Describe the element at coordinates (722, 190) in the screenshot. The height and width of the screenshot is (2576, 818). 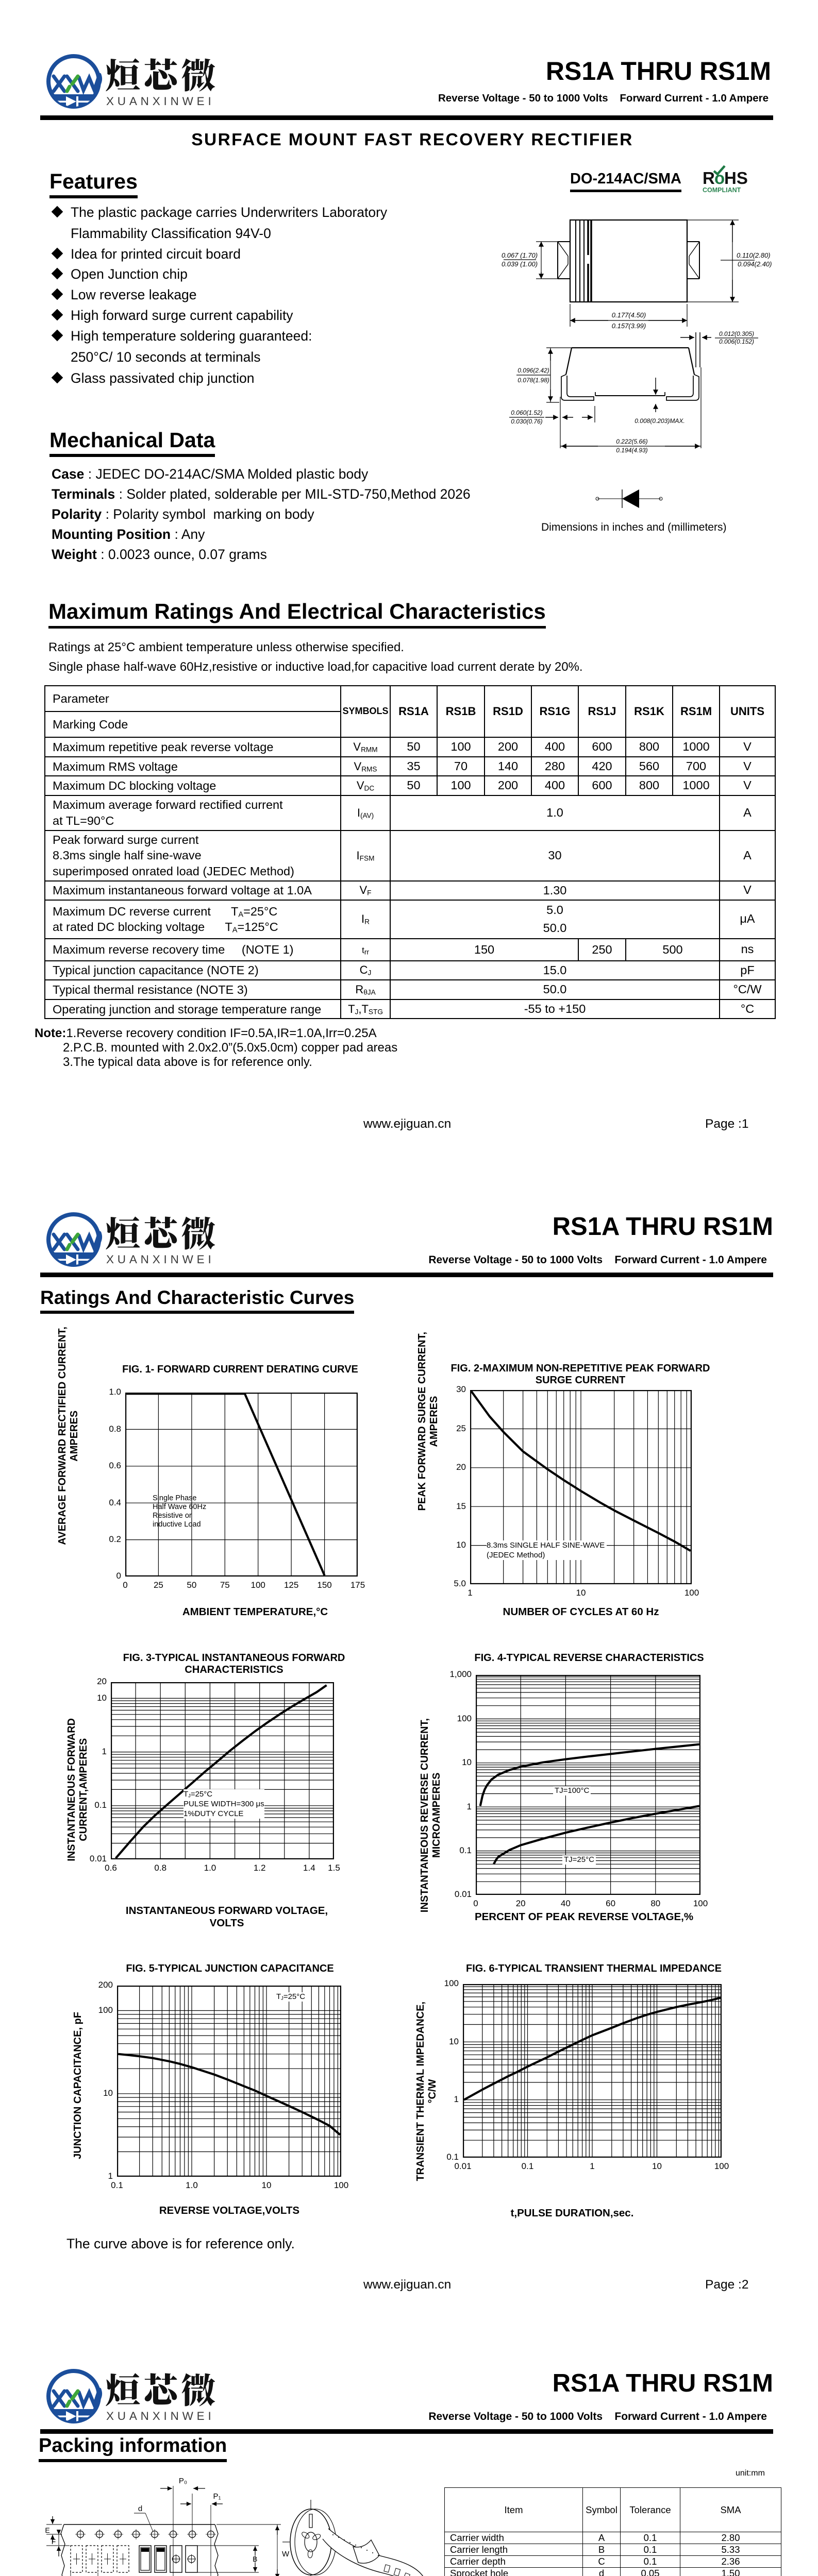
I see `svg-text: COMPLIANT` at that location.